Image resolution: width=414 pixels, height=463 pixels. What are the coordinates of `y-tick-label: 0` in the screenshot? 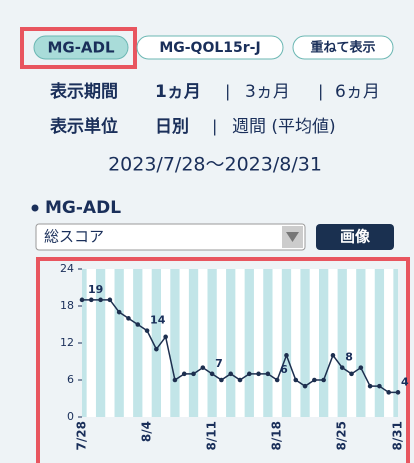 It's located at (70, 416).